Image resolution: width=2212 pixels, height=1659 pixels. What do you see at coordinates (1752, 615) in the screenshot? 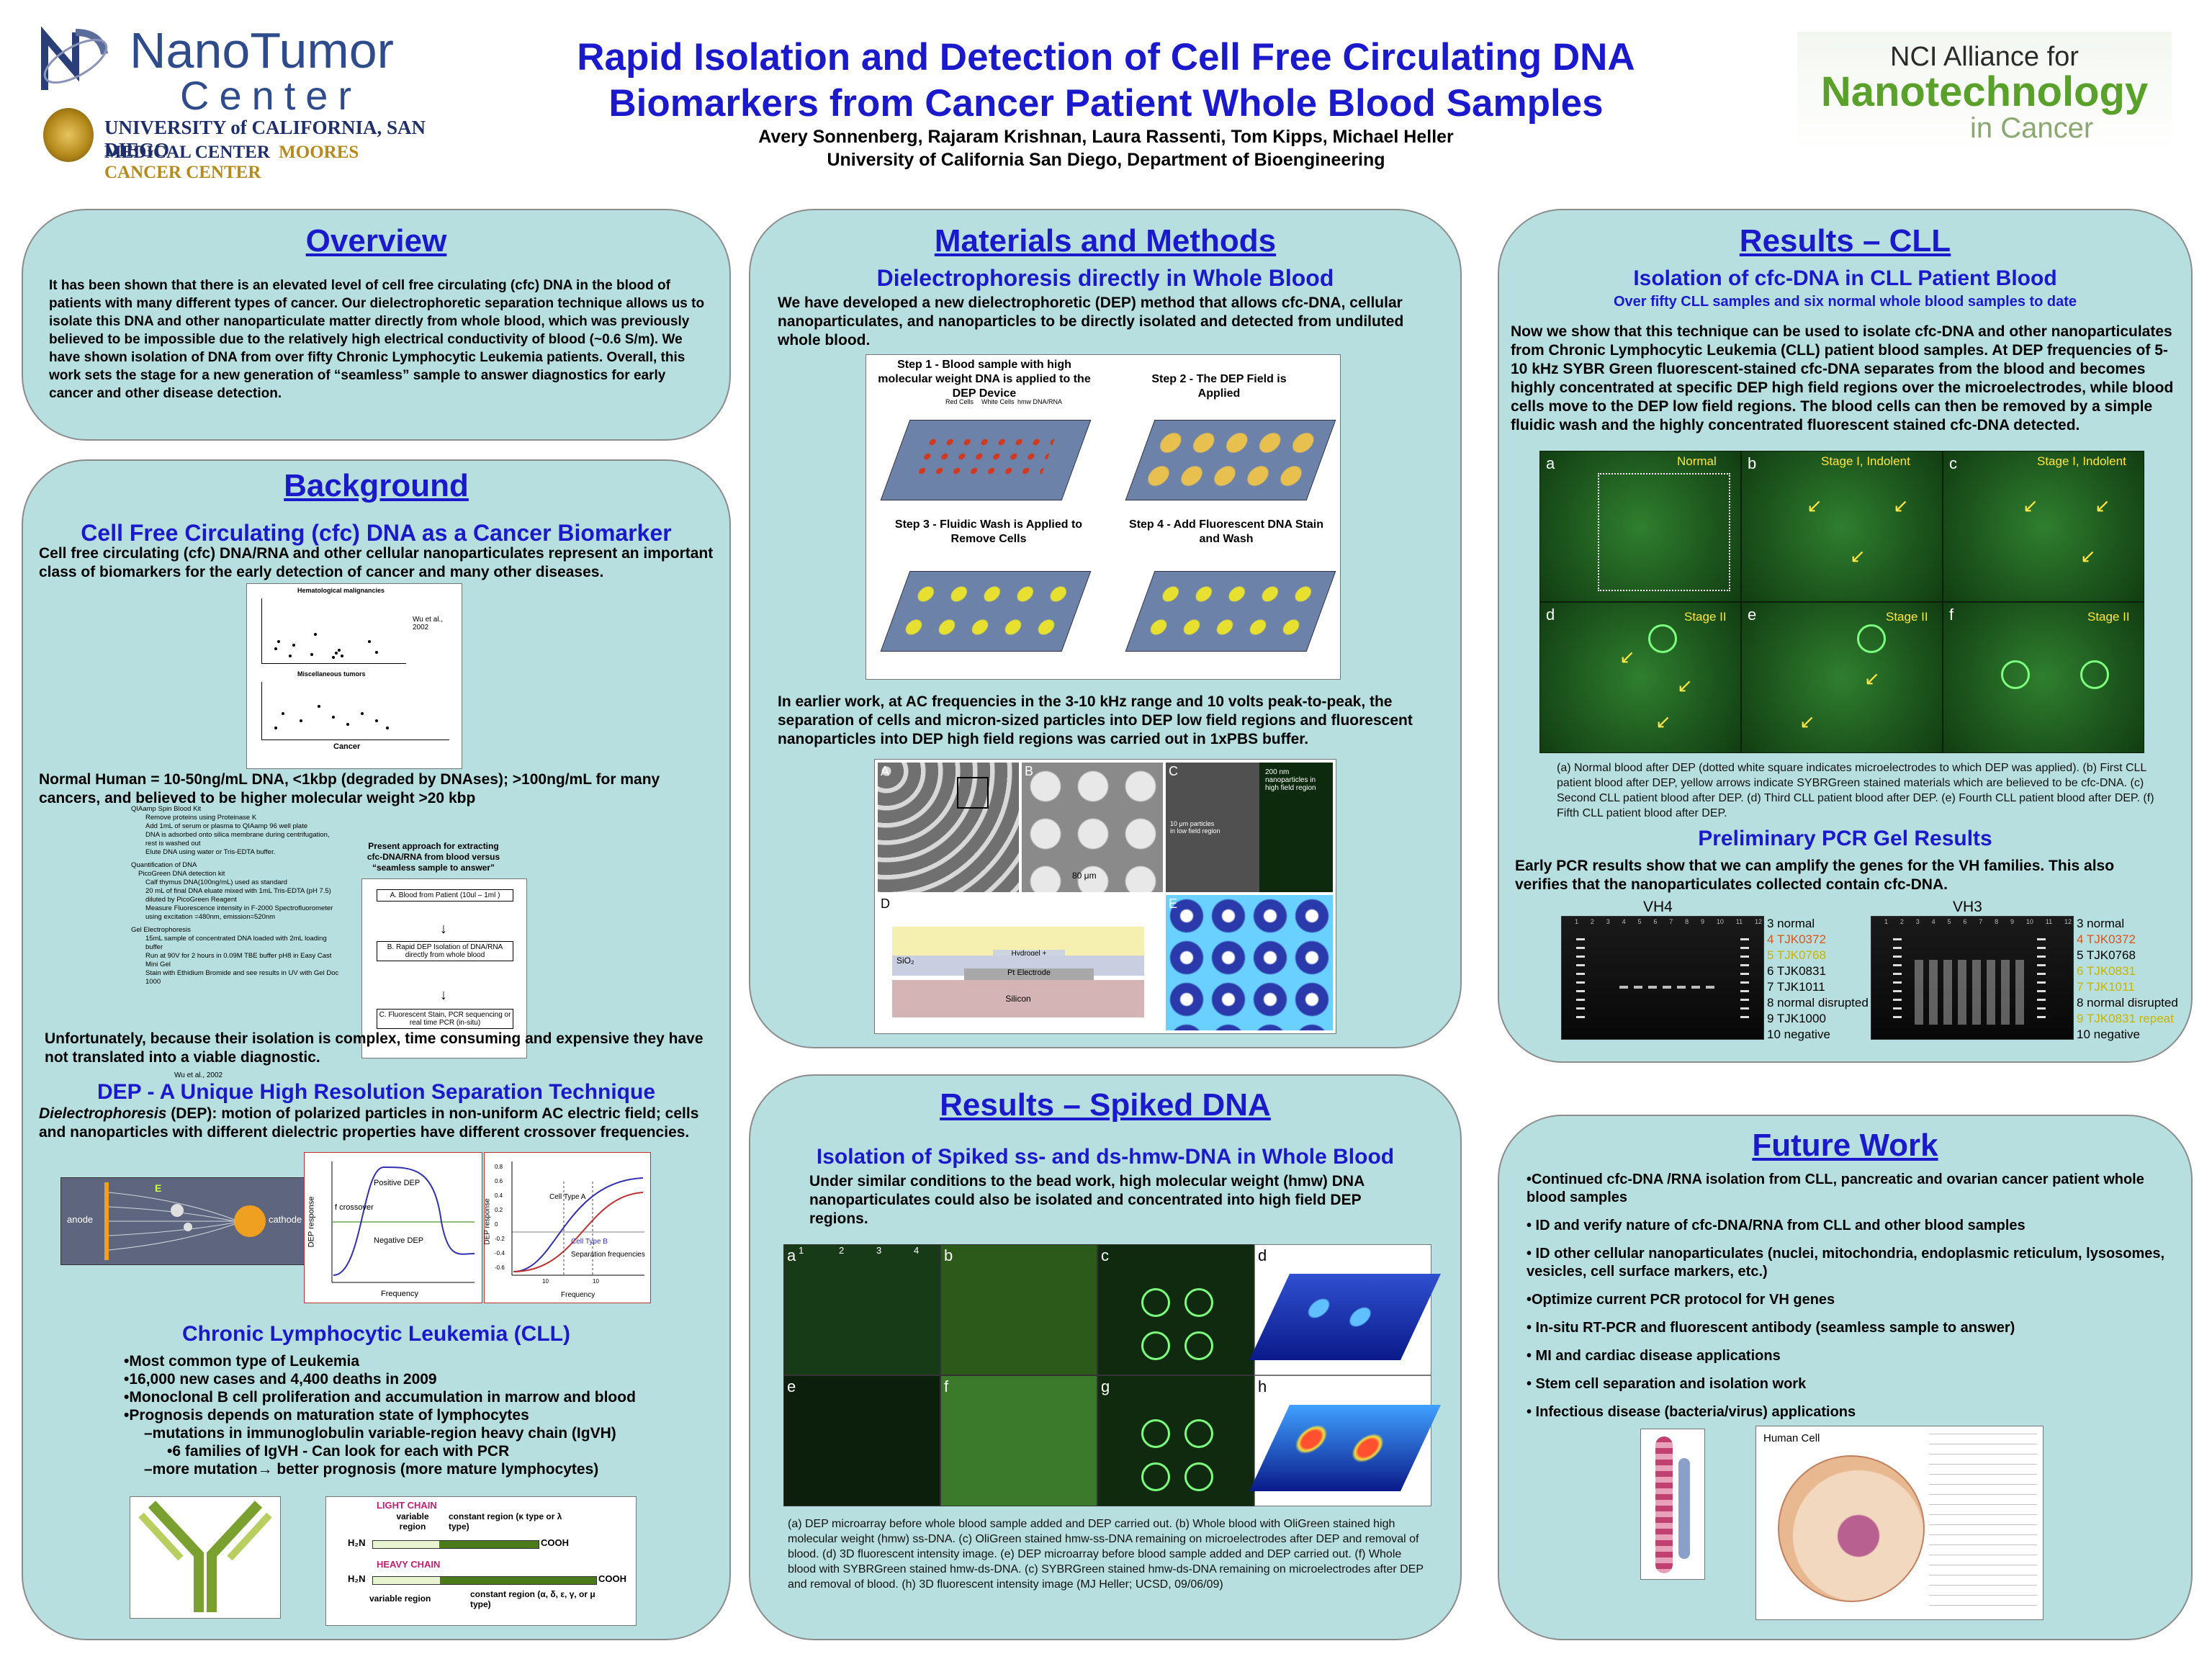
I see `cll-letter-e: e` at bounding box center [1752, 615].